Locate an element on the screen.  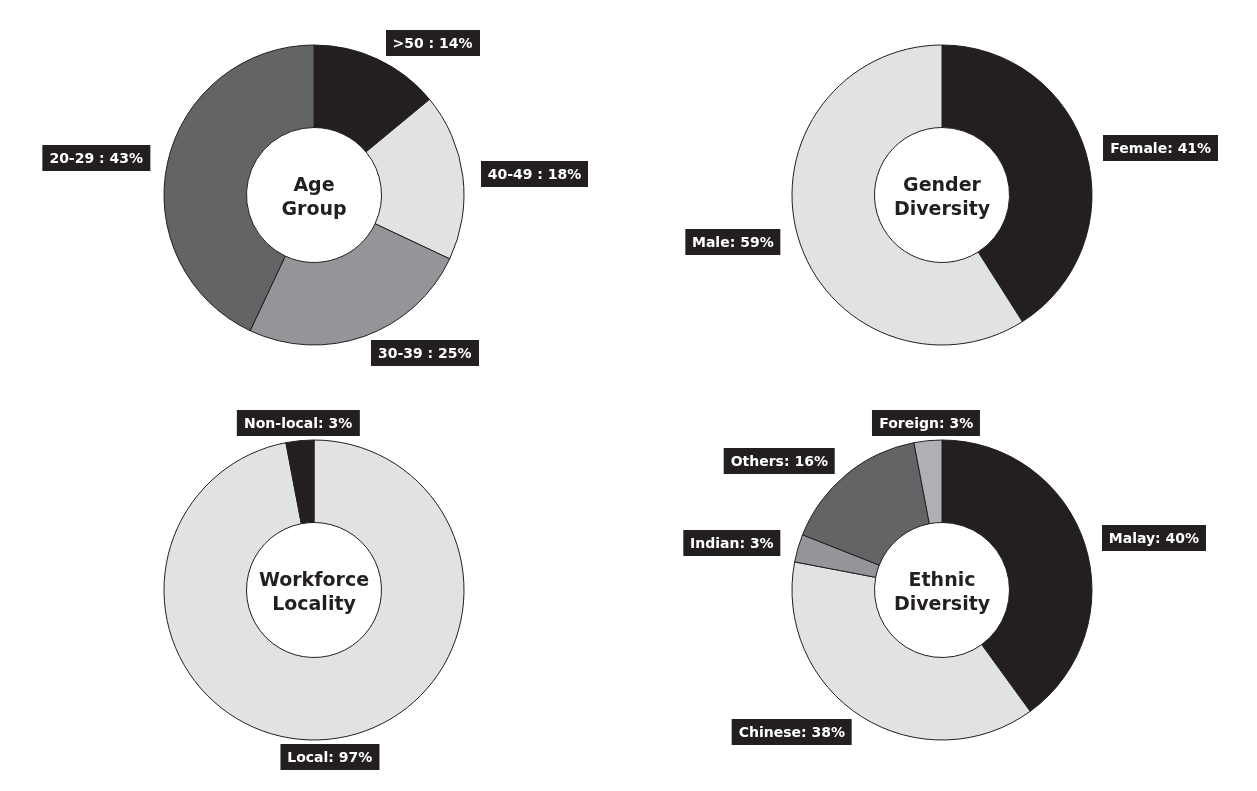
data-label: : 43% is located at coordinates (121, 158).